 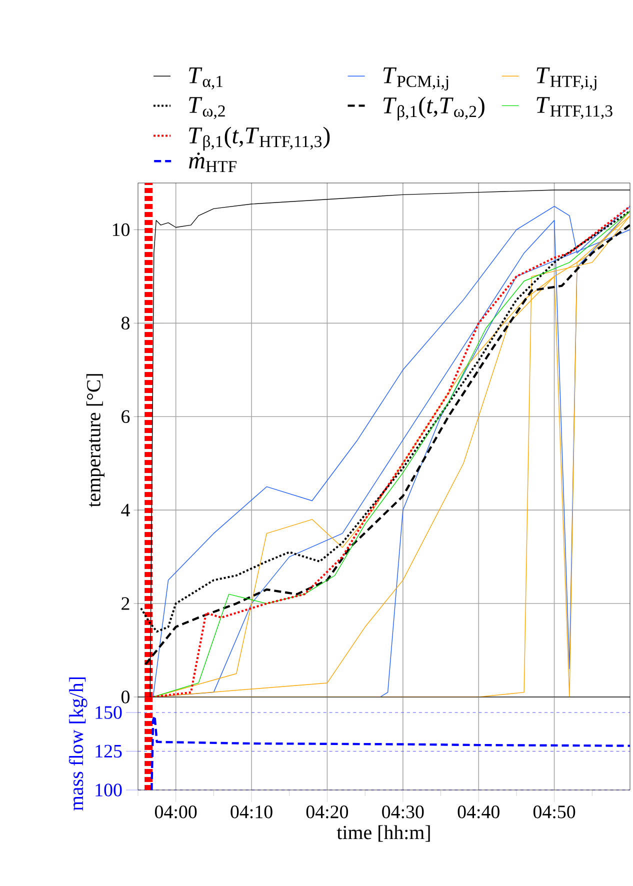 I want to click on x-axis-title: time [hh:m], so click(x=383, y=833).